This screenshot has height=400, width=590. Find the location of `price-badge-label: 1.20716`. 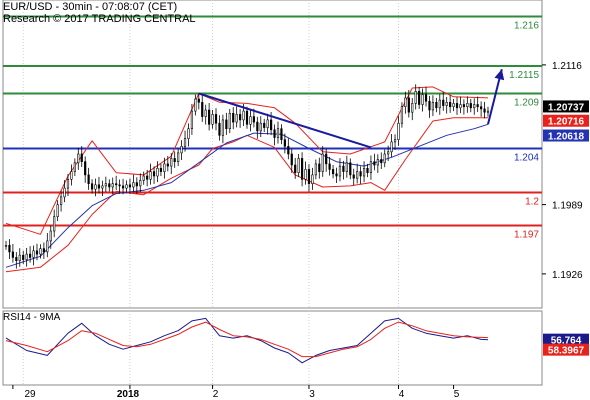

price-badge-label: 1.20716 is located at coordinates (566, 122).